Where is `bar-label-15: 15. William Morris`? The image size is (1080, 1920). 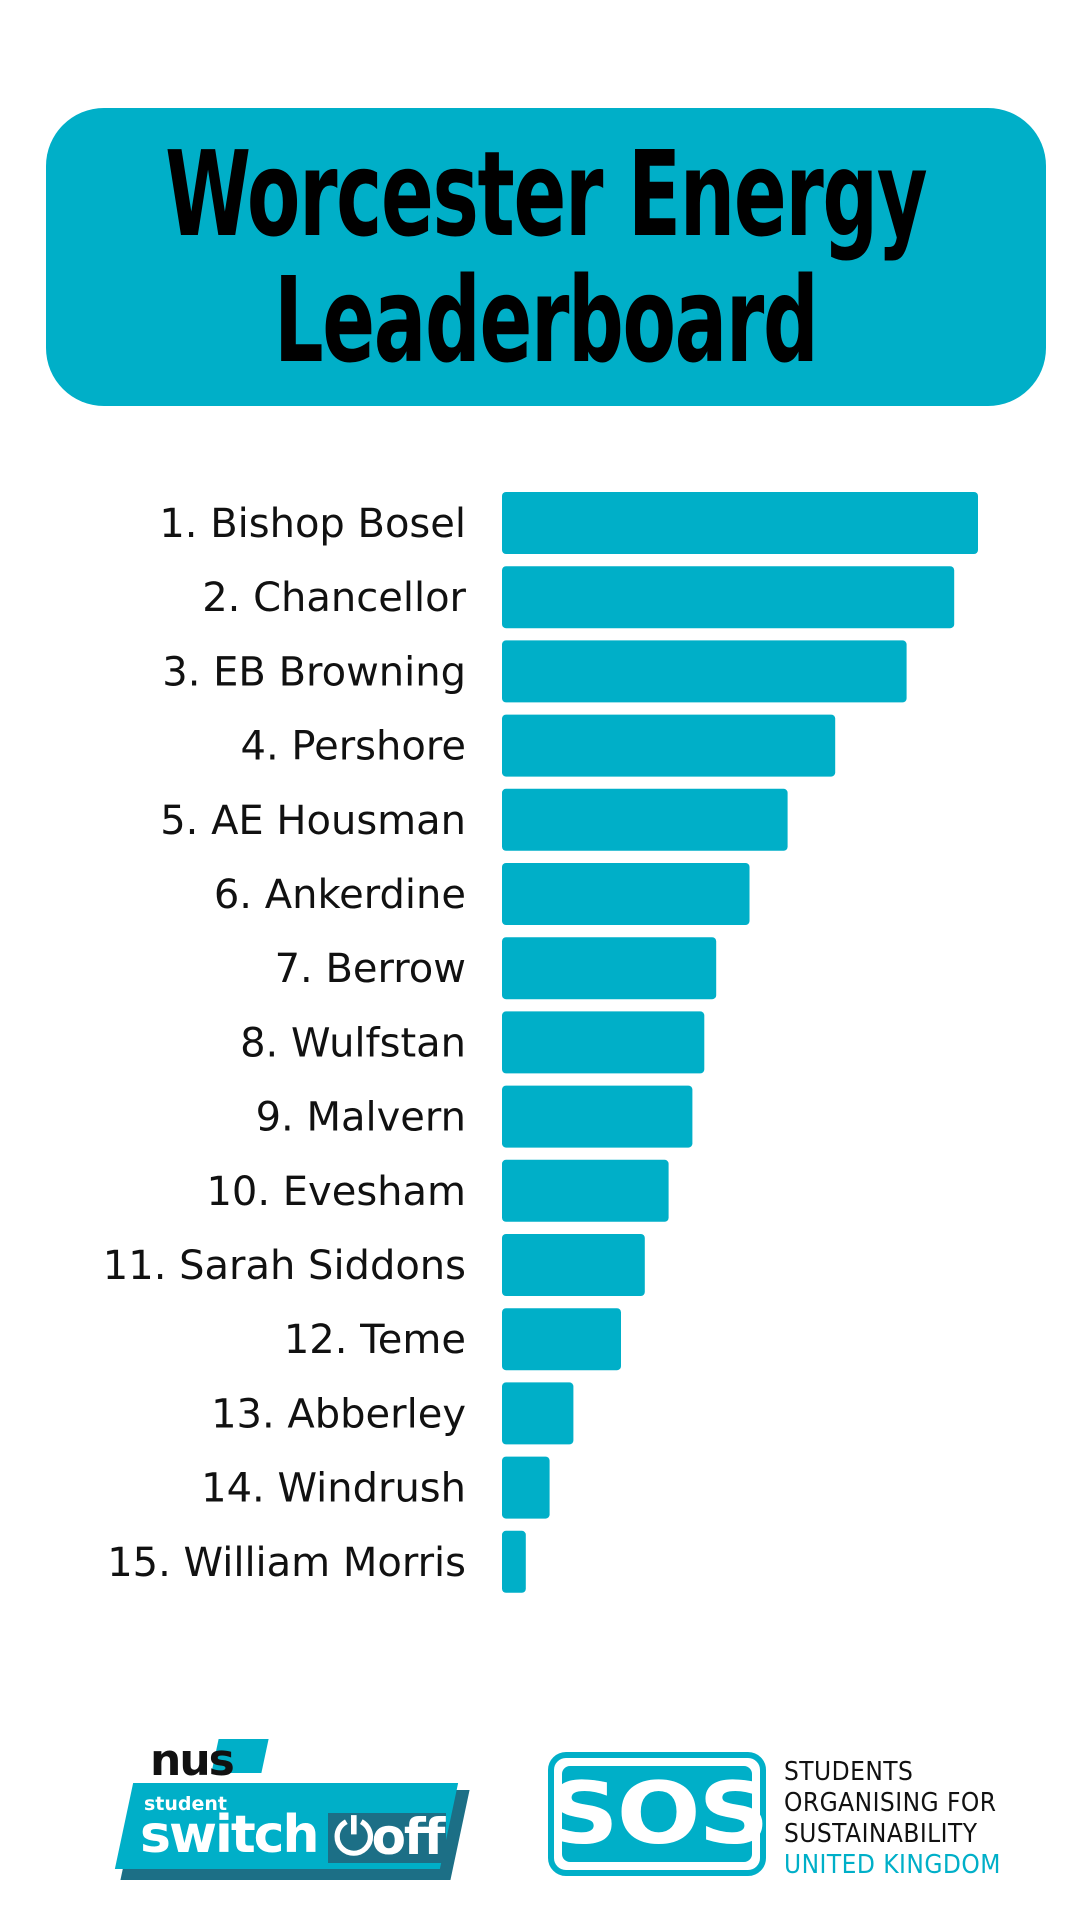
bar-label-15: 15. William Morris is located at coordinates (286, 1563).